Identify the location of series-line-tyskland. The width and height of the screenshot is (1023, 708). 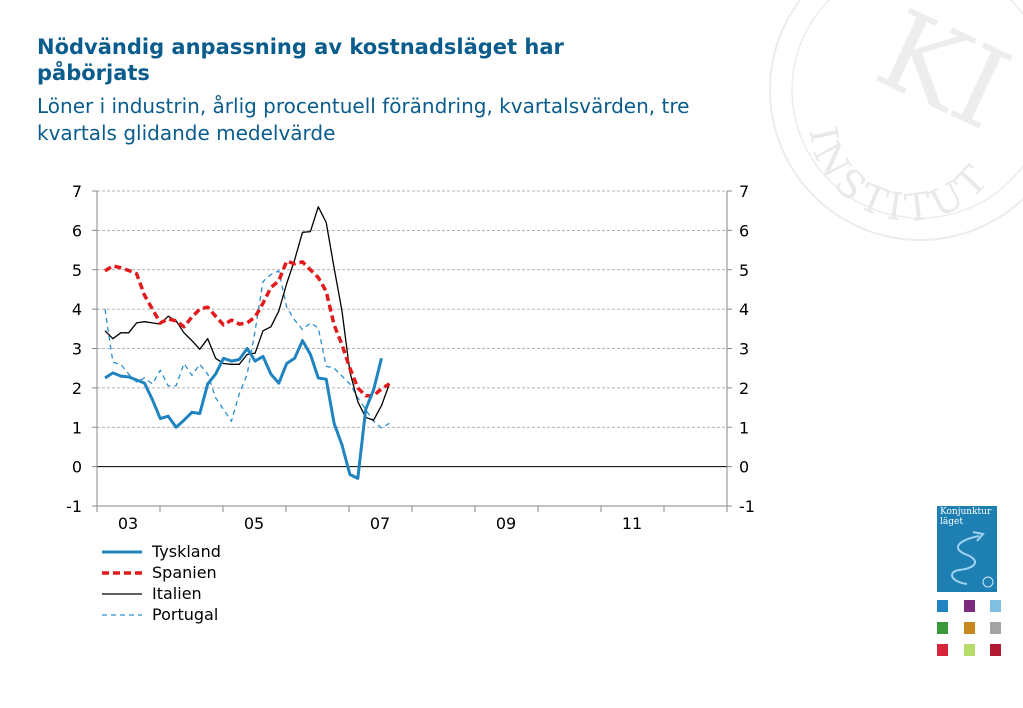
(243, 409).